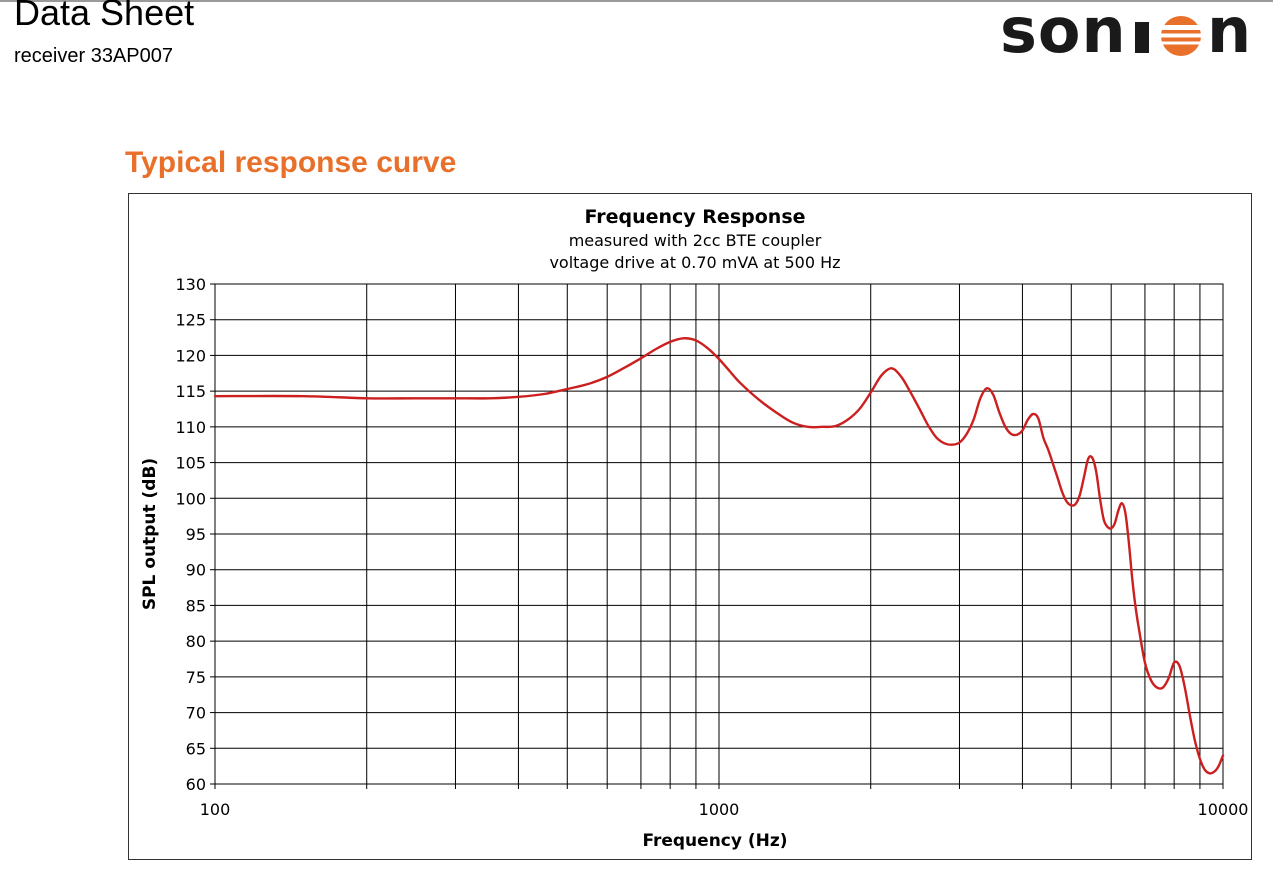  I want to click on y-tick-label: 65, so click(196, 748).